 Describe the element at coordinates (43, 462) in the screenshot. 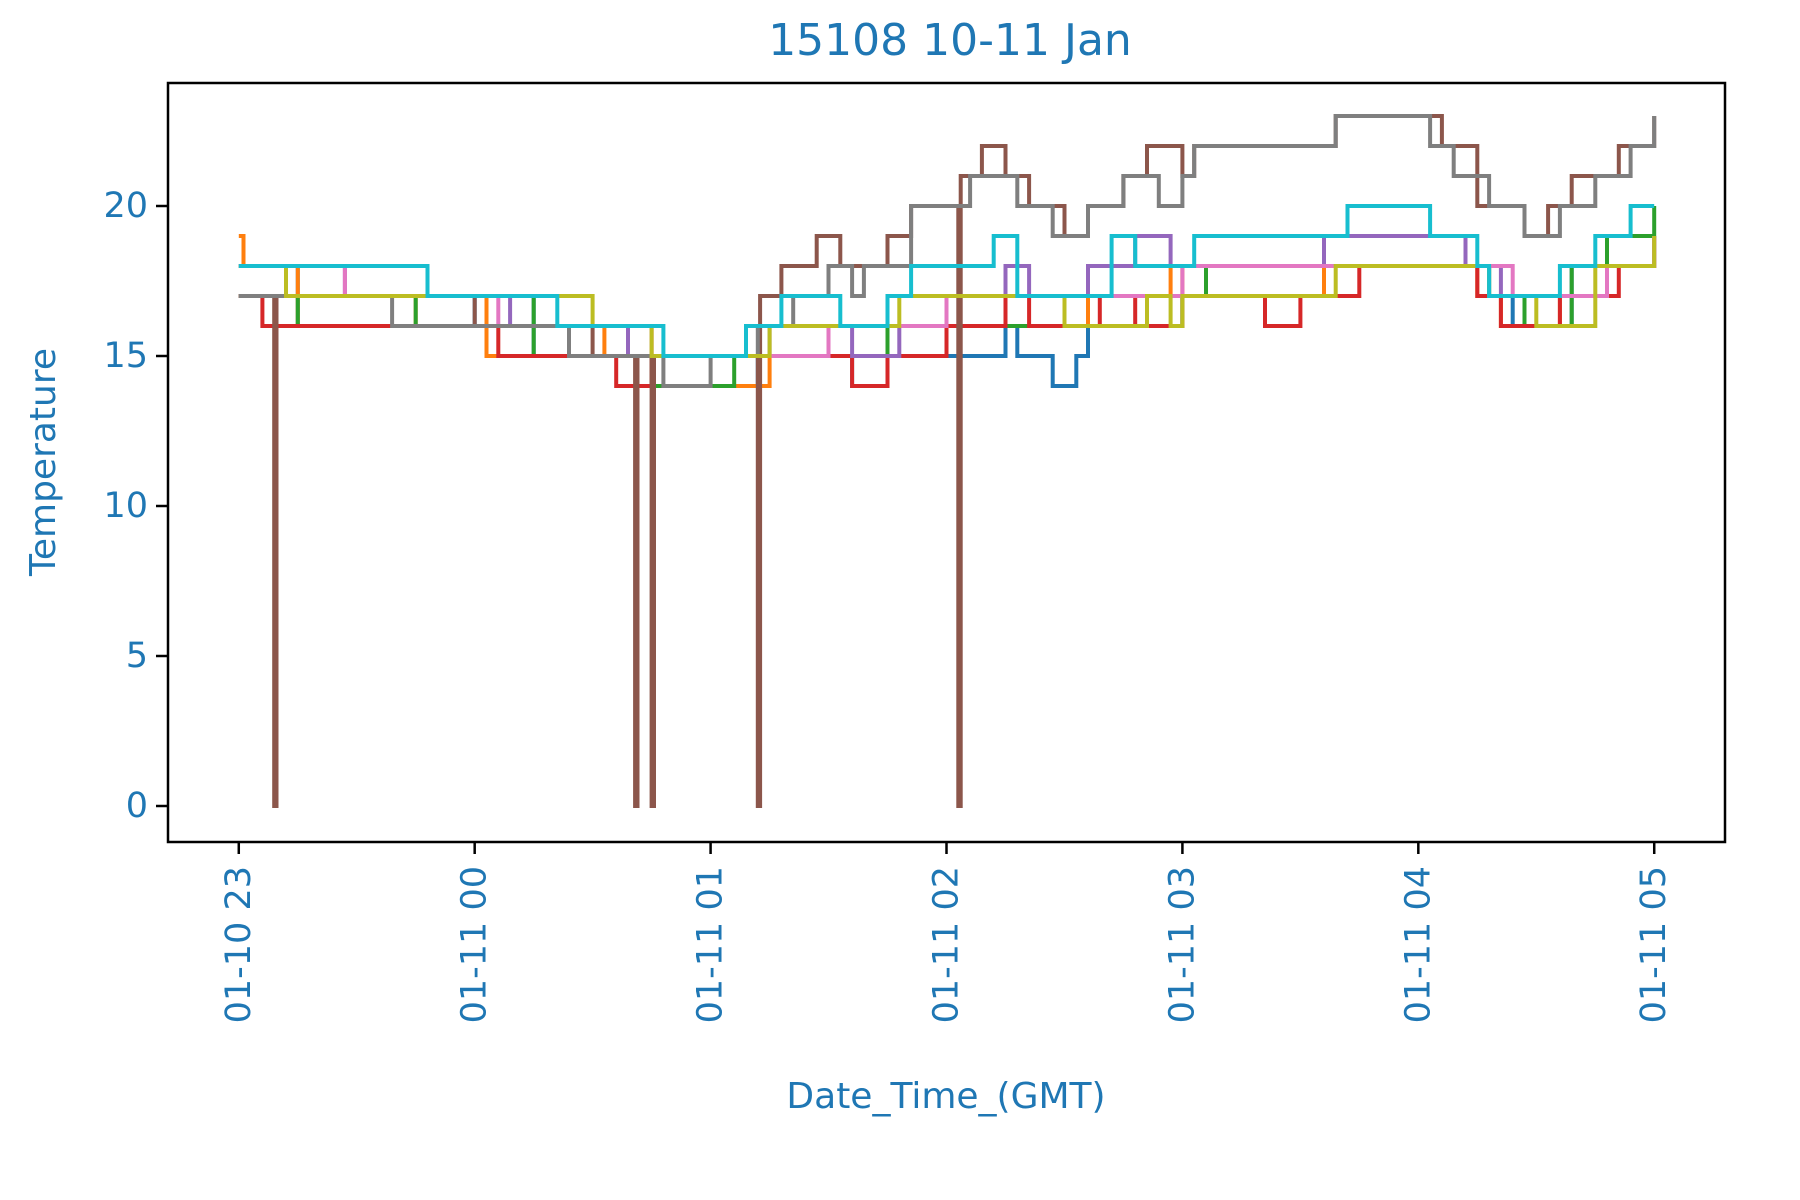

I see `y-axis-label: Temperature` at that location.